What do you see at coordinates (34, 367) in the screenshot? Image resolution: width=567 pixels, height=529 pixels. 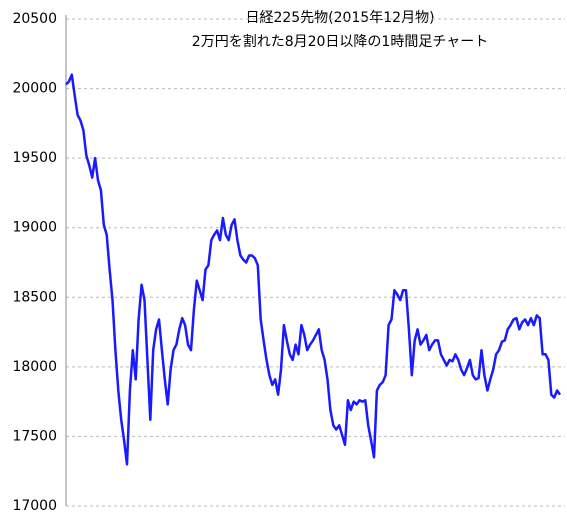 I see `y-tick-label: 18000` at bounding box center [34, 367].